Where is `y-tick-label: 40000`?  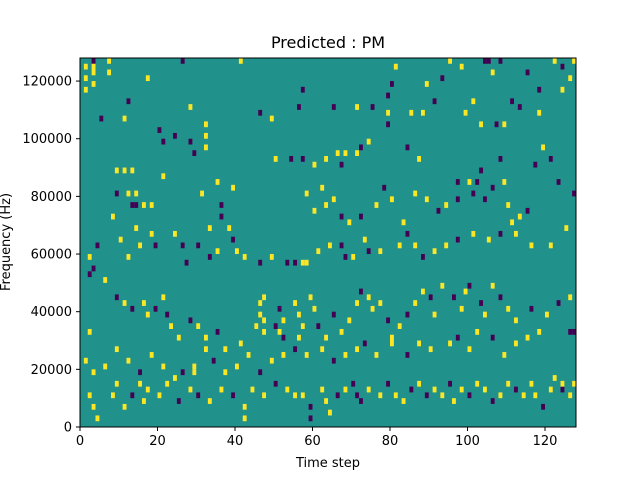
y-tick-label: 40000 is located at coordinates (51, 312).